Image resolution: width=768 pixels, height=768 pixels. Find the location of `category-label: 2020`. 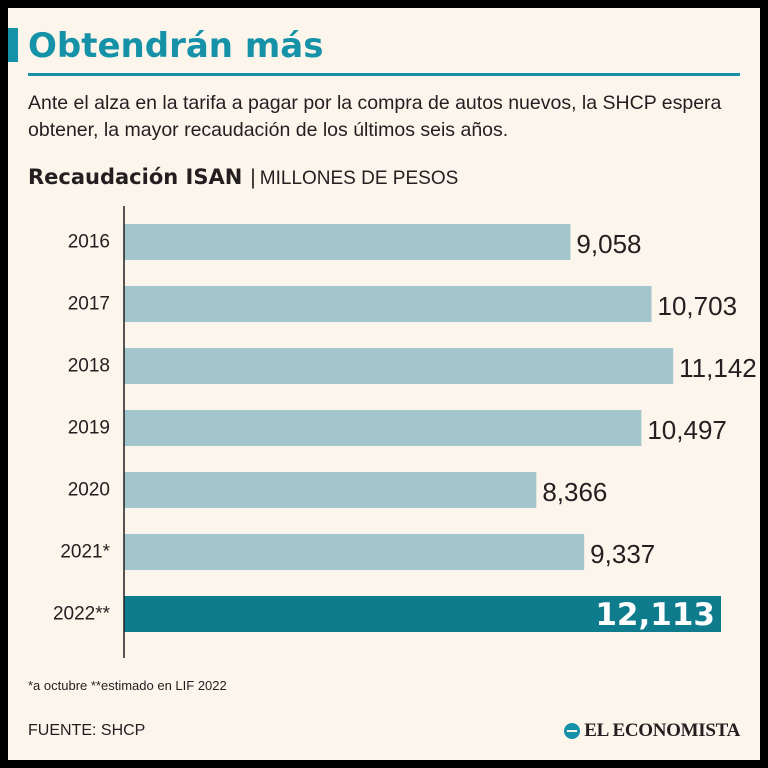

category-label: 2020 is located at coordinates (89, 490).